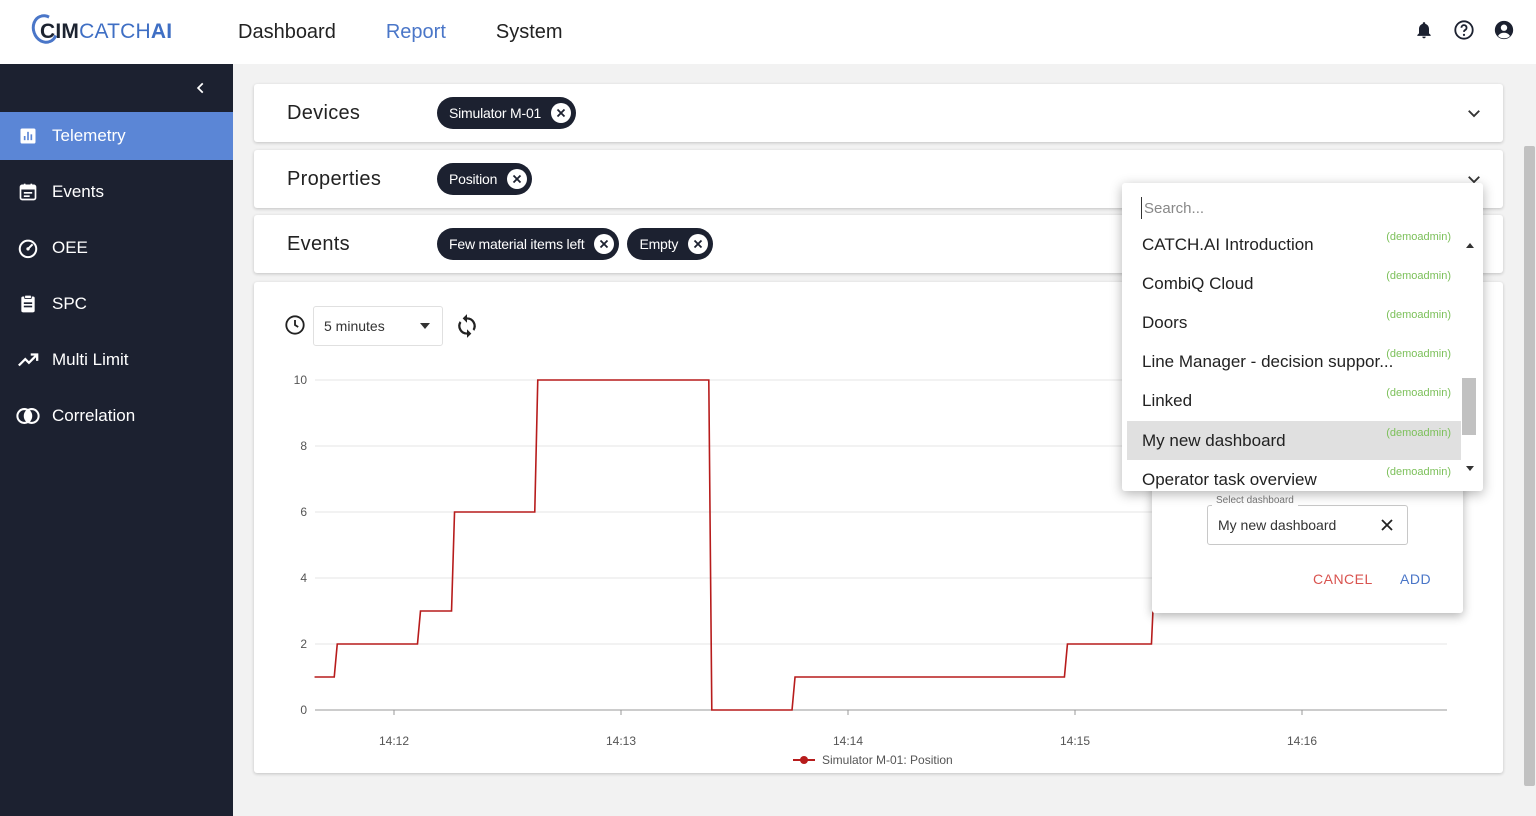 This screenshot has height=816, width=1536. What do you see at coordinates (768, 32) in the screenshot?
I see `top-bar: CIMCATCHAI Dashboard Report System` at bounding box center [768, 32].